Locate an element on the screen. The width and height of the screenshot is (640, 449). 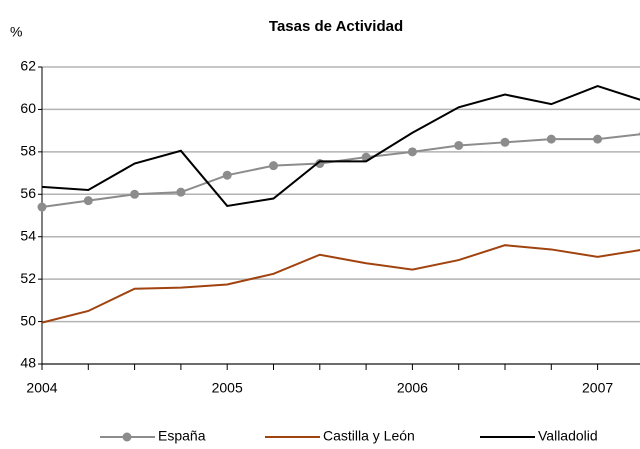
x-tick-label: 2006 is located at coordinates (412, 388).